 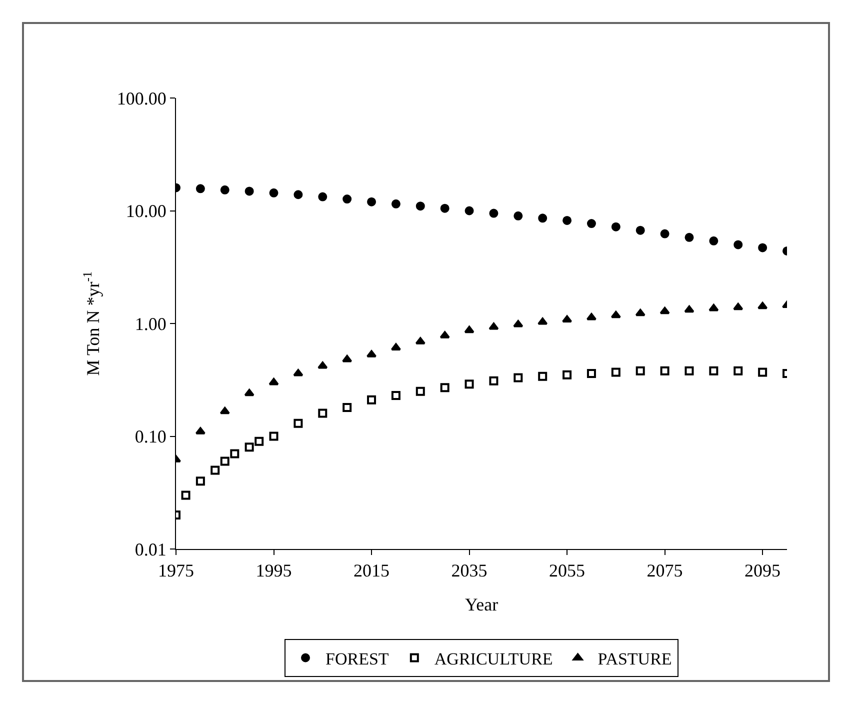 What do you see at coordinates (372, 570) in the screenshot?
I see `x-tick-label: 2015` at bounding box center [372, 570].